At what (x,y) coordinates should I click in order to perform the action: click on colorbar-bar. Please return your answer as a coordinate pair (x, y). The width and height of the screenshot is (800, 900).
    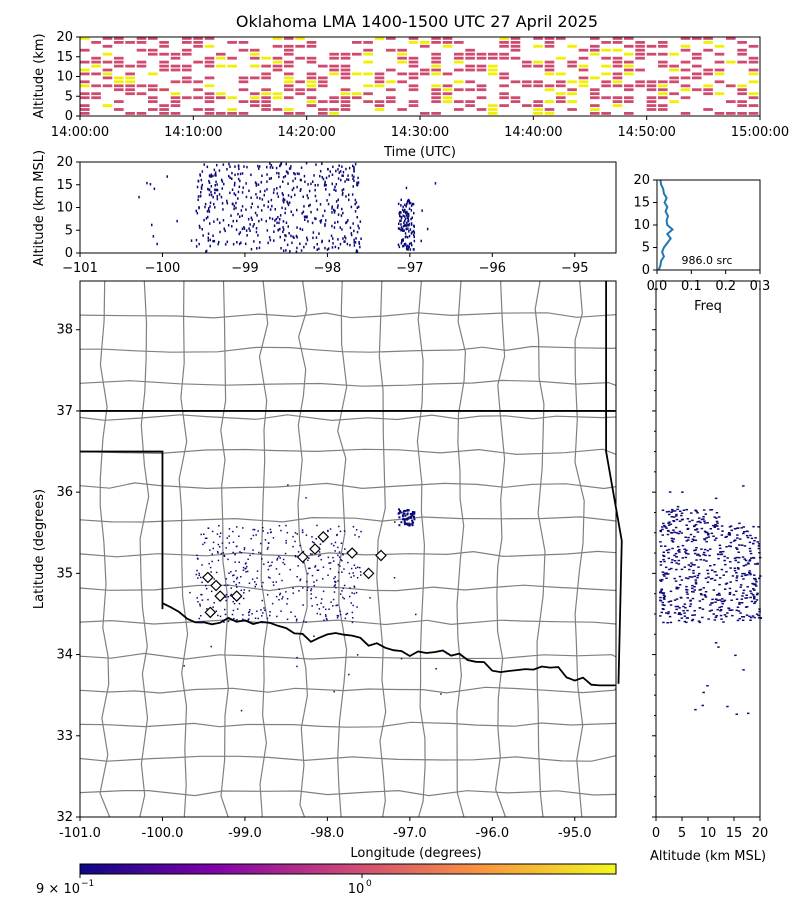
    Looking at the image, I should click on (348, 869).